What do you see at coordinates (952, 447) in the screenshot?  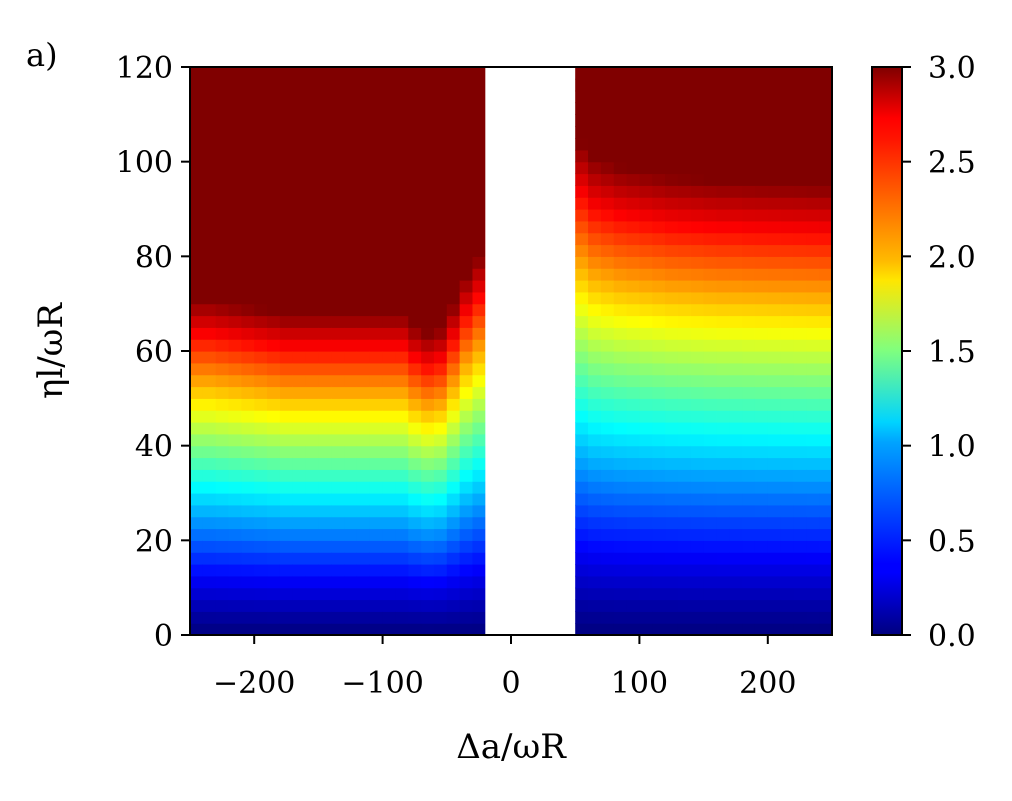 I see `colorbar-tick-label: 1.0` at bounding box center [952, 447].